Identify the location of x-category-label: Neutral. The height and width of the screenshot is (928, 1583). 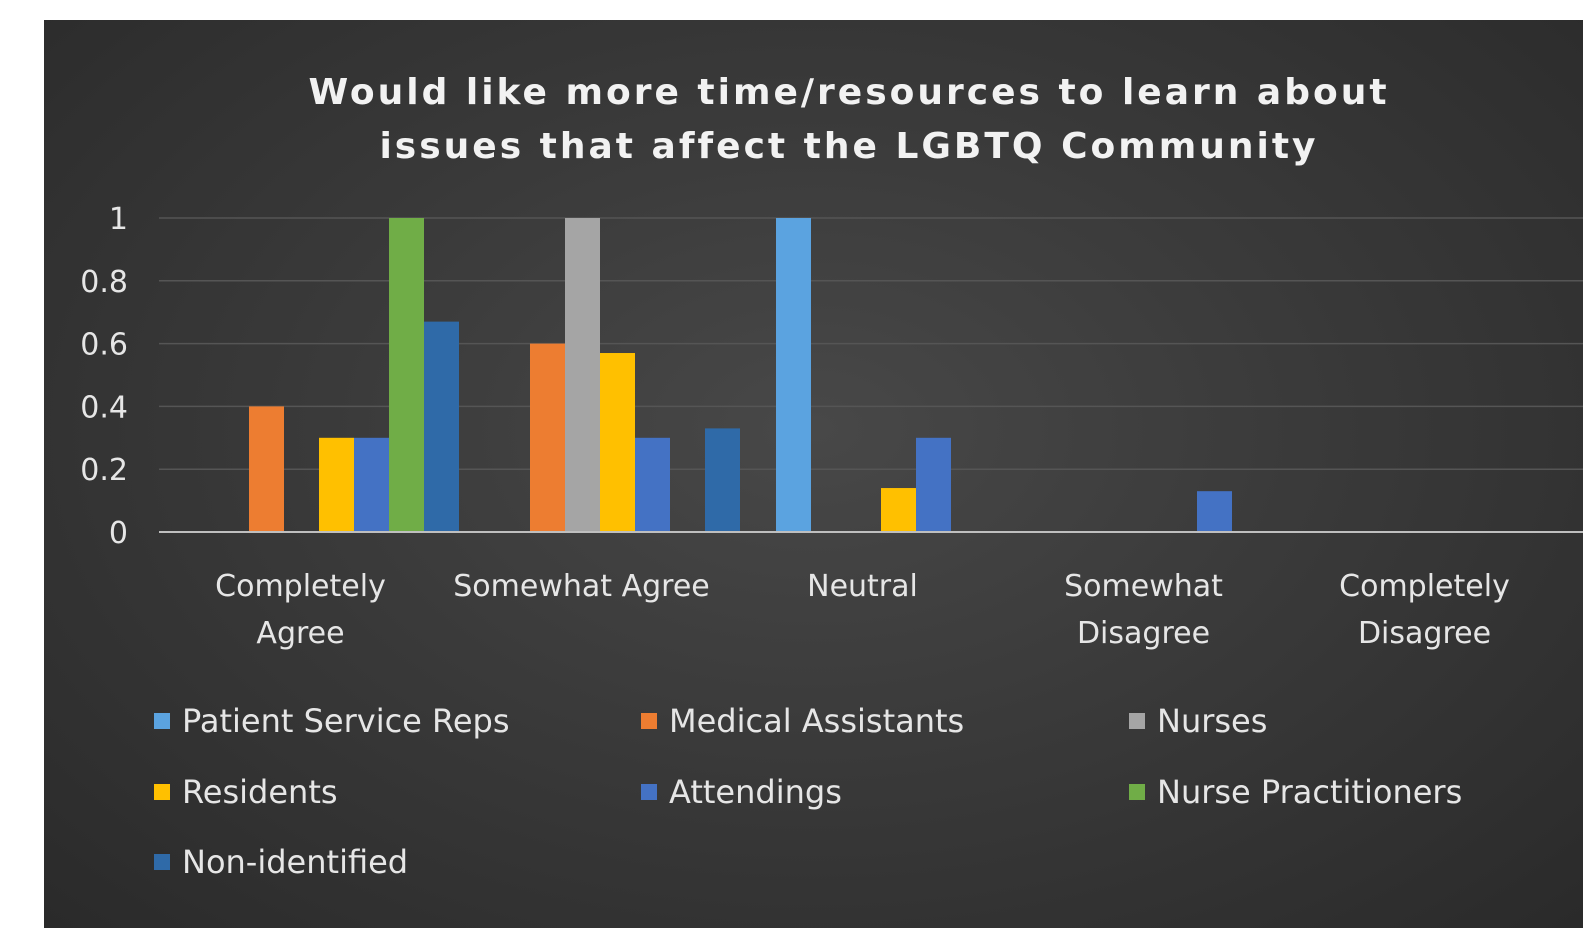
(862, 586).